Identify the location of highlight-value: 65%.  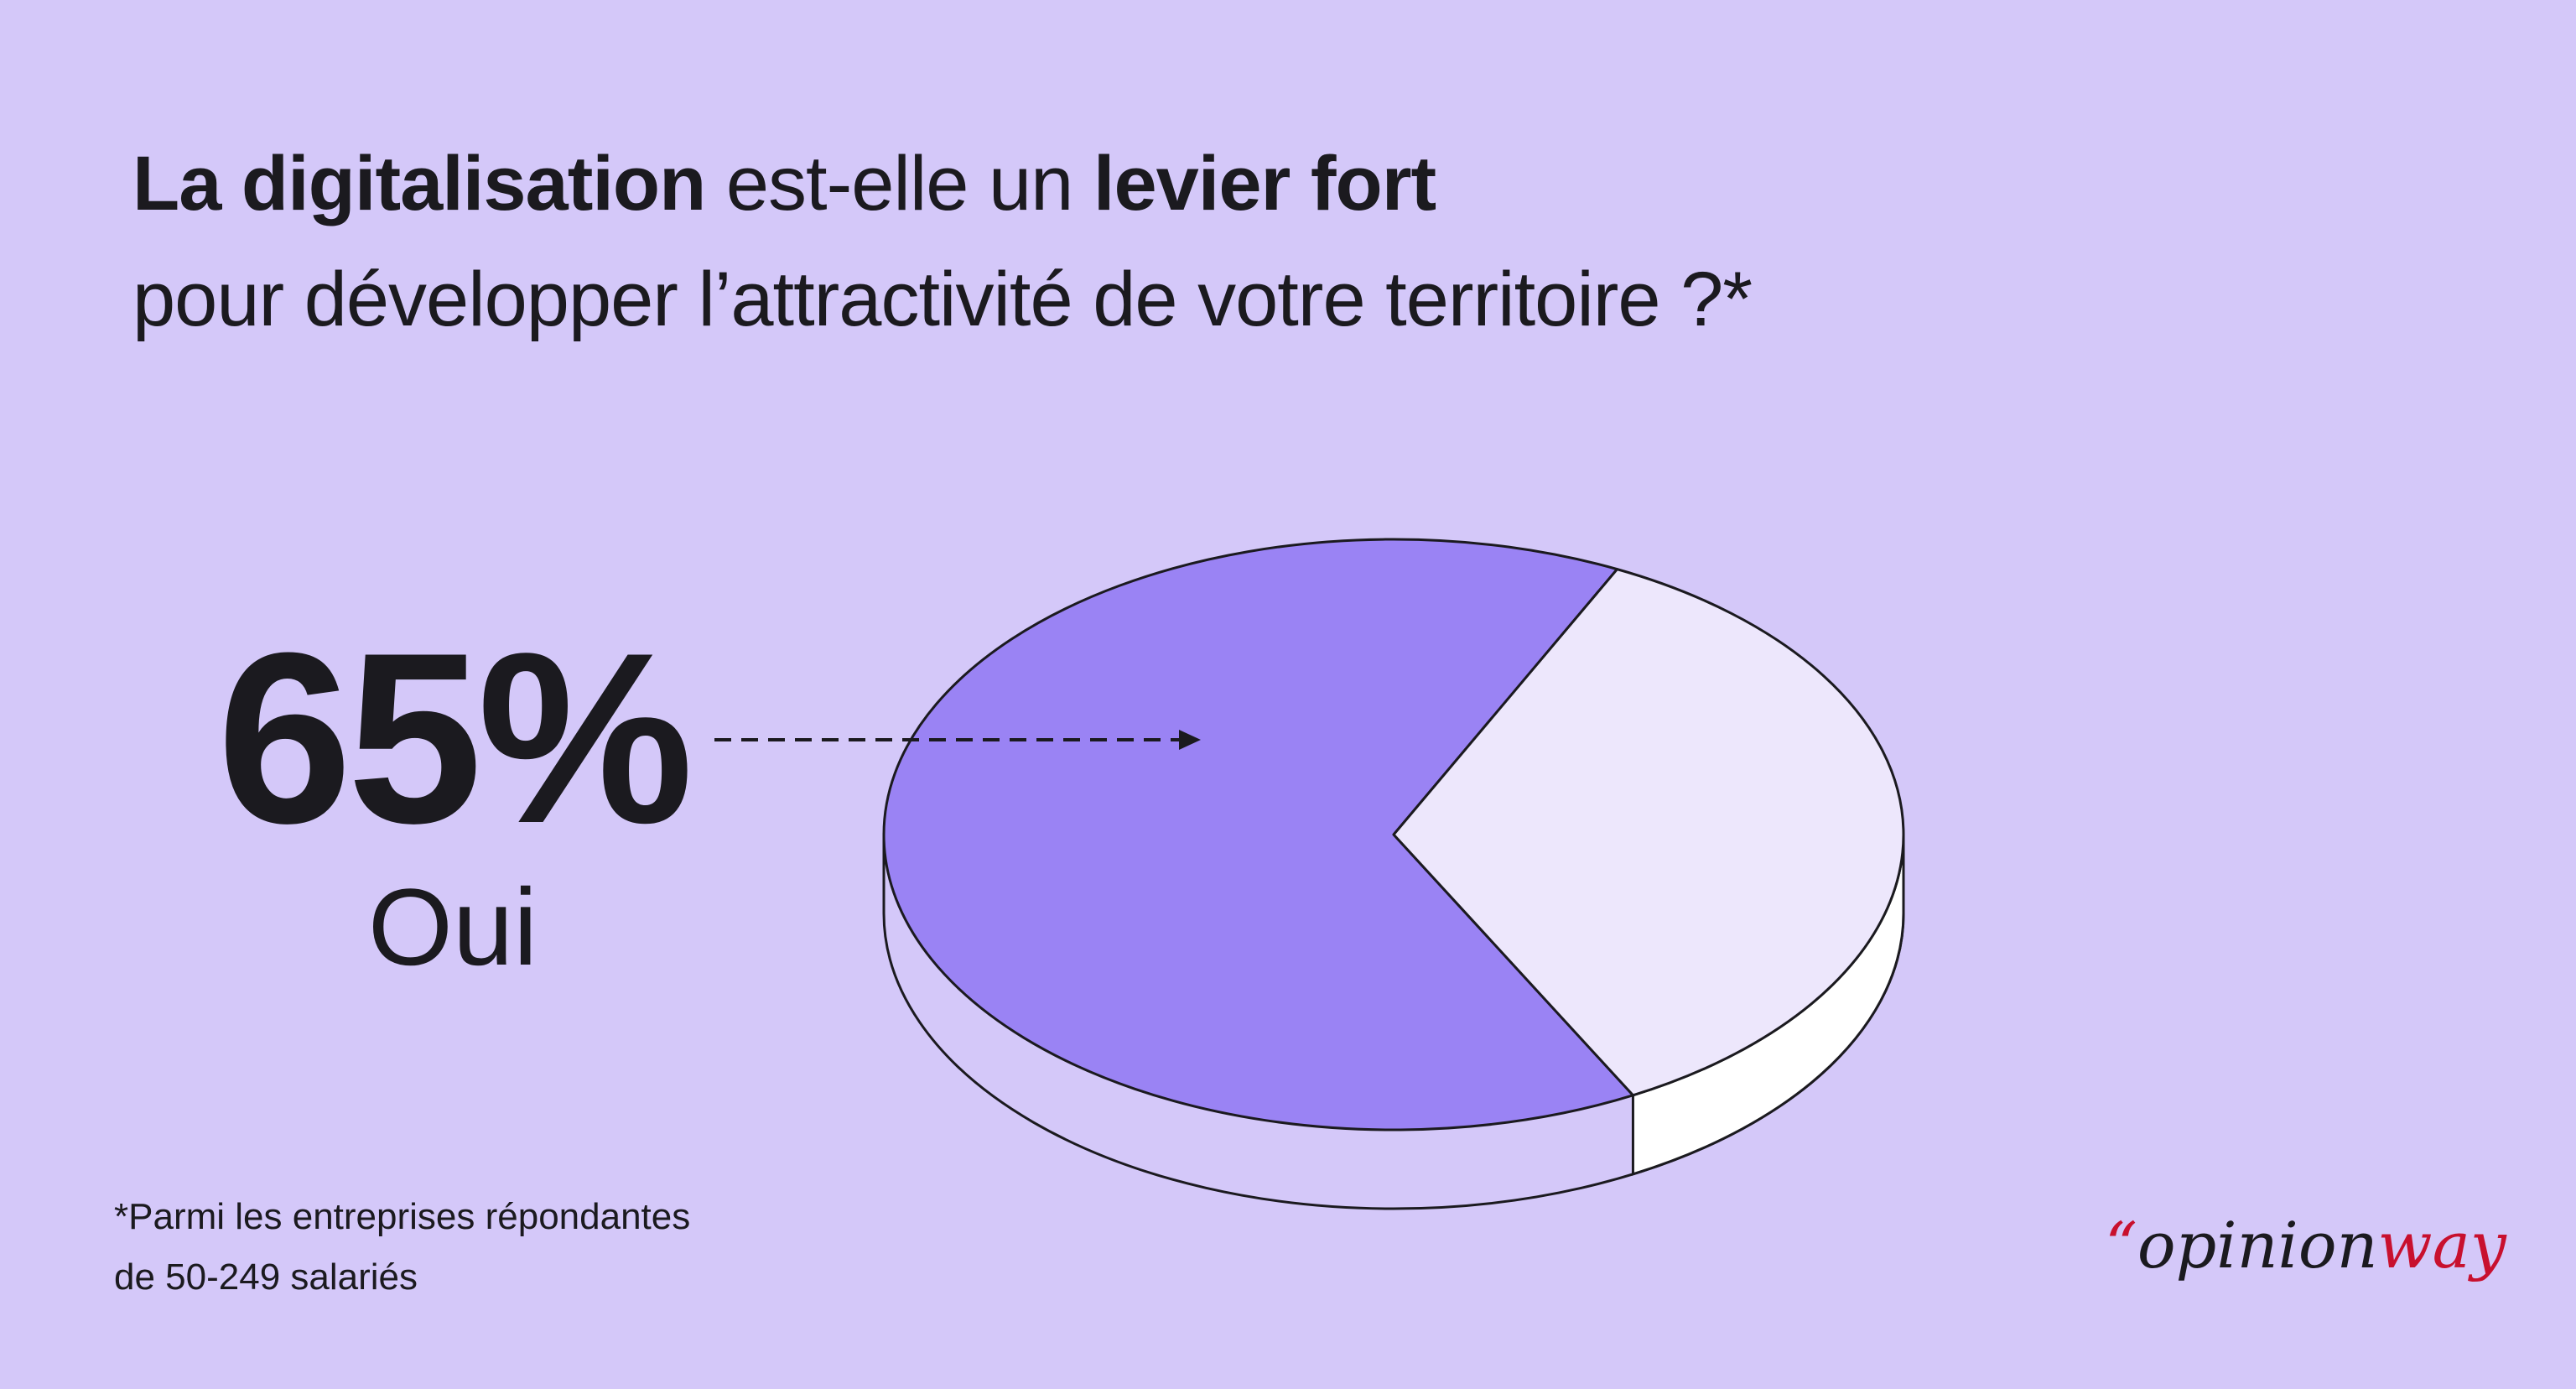
(454, 738).